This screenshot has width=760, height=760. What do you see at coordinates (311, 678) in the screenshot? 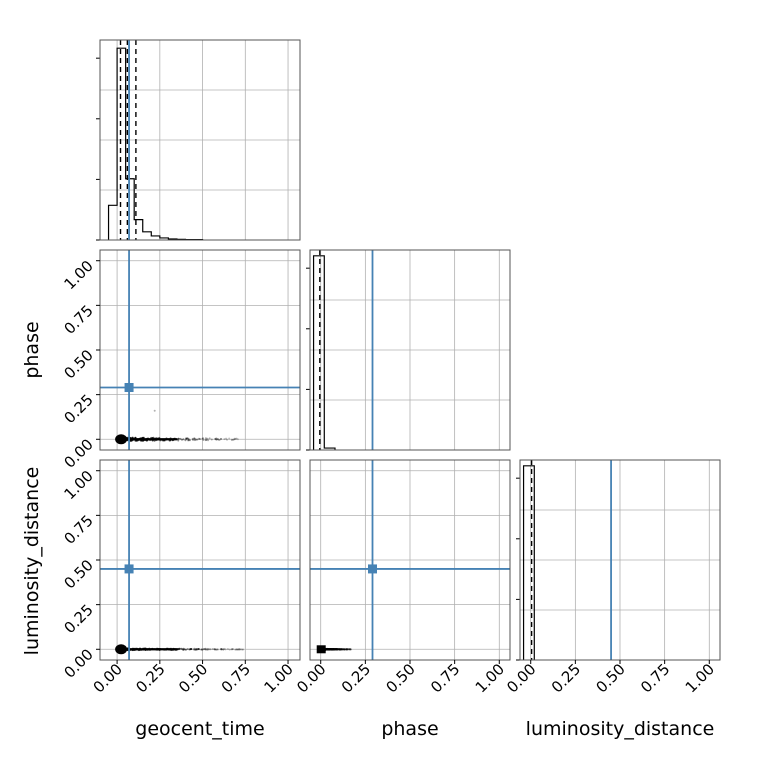
I see `x-tick-label: 0.00` at bounding box center [311, 678].